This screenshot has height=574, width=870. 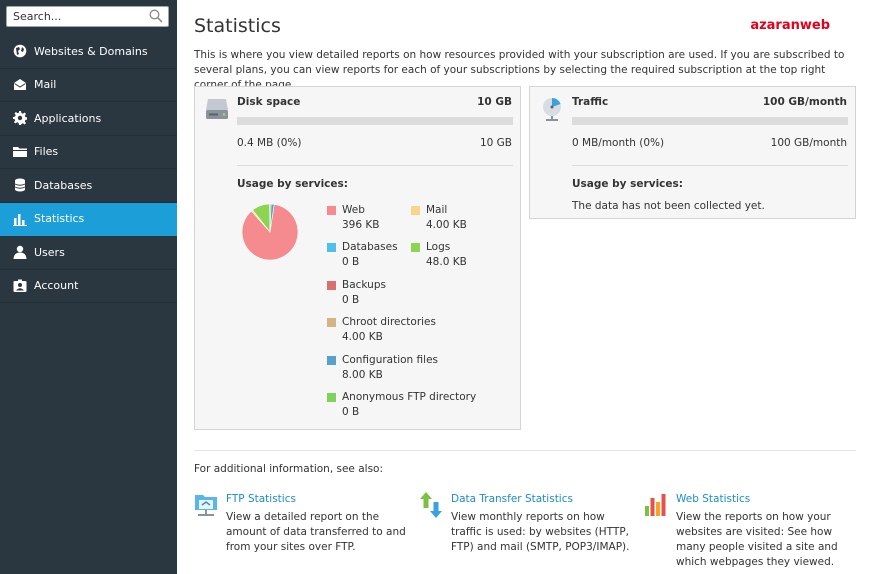 I want to click on bar-chart-icon, so click(x=20, y=219).